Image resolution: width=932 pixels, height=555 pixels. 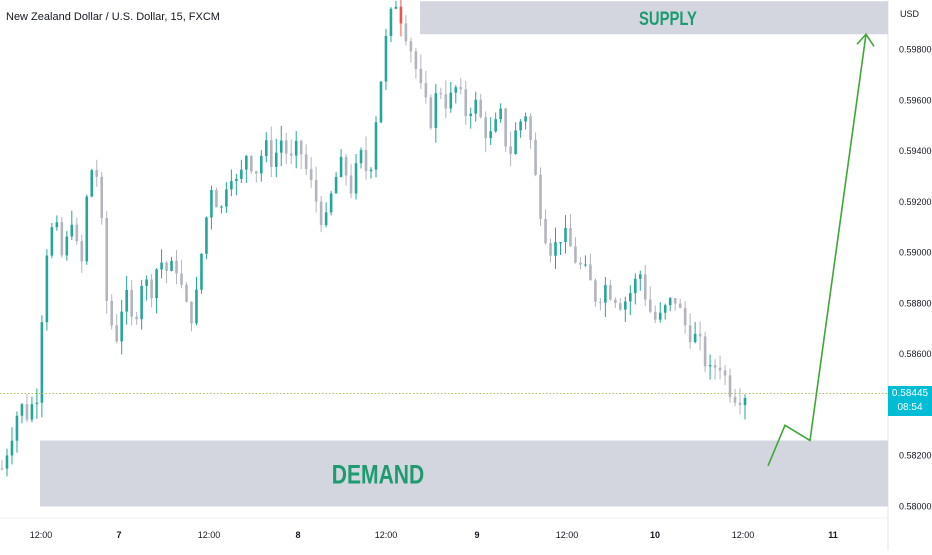 What do you see at coordinates (464, 473) in the screenshot?
I see `demand-zone` at bounding box center [464, 473].